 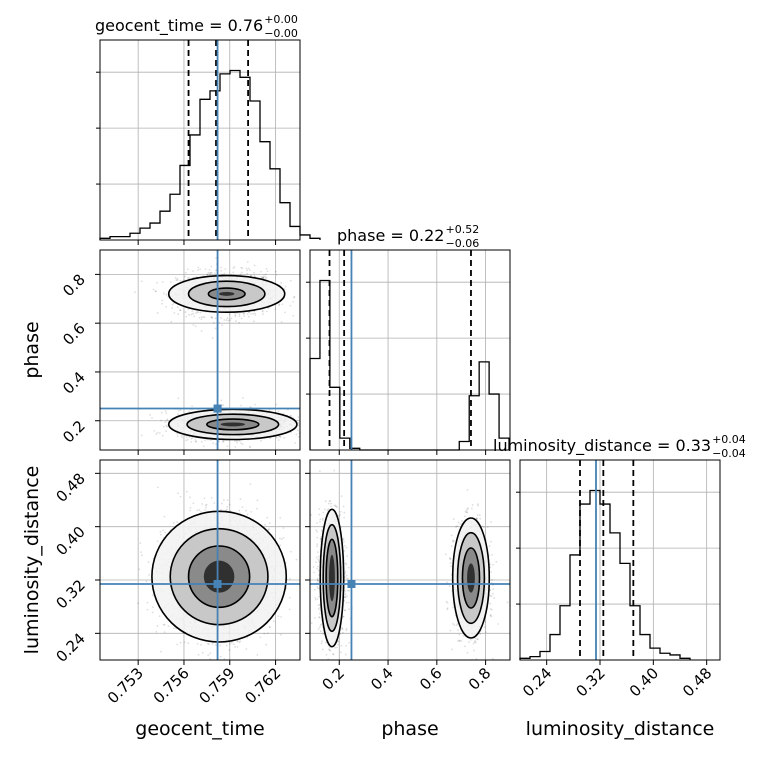 I want to click on density-panel-phase-vs-geocent_time: 0.20.40.60.8, so click(x=180, y=352).